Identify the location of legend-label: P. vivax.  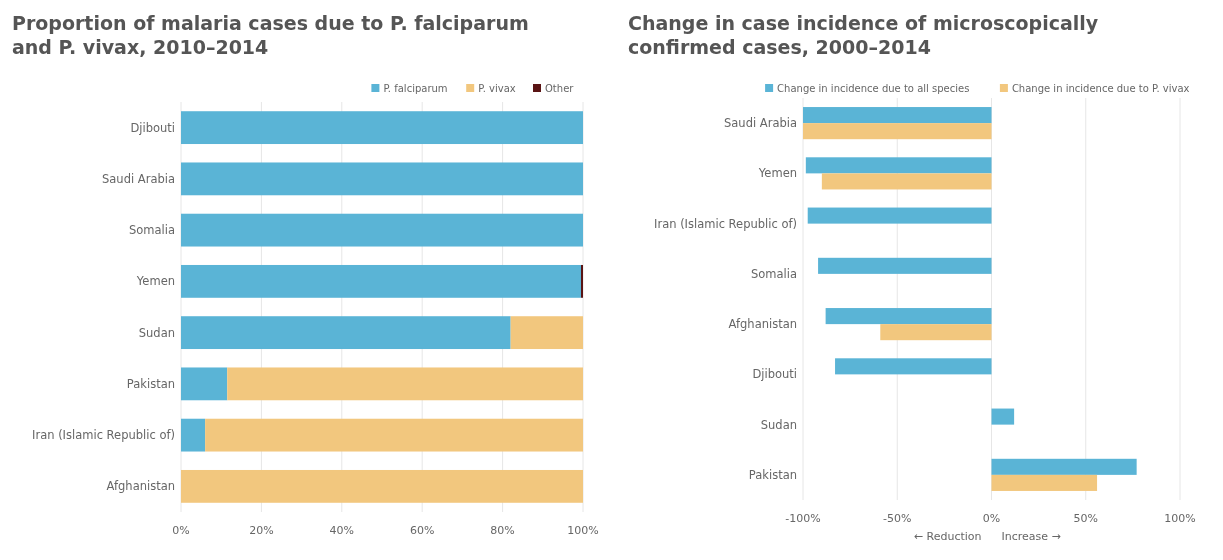
(497, 88).